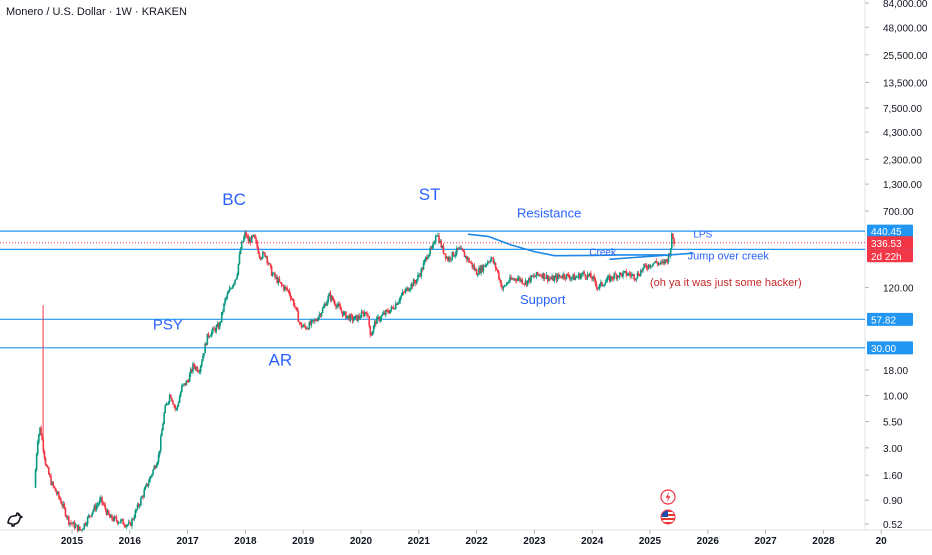 This screenshot has height=555, width=932. Describe the element at coordinates (668, 497) in the screenshot. I see `lightning-icon` at that location.